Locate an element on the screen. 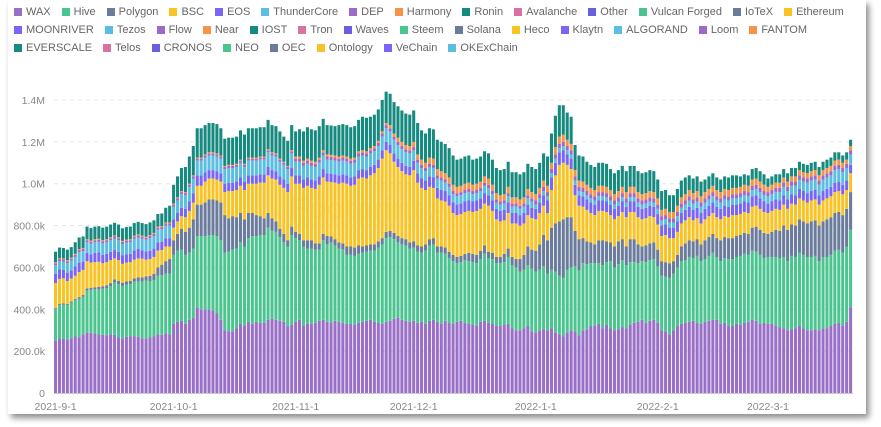  legend-item-vulcan-forged: Vulcan Forged is located at coordinates (680, 12).